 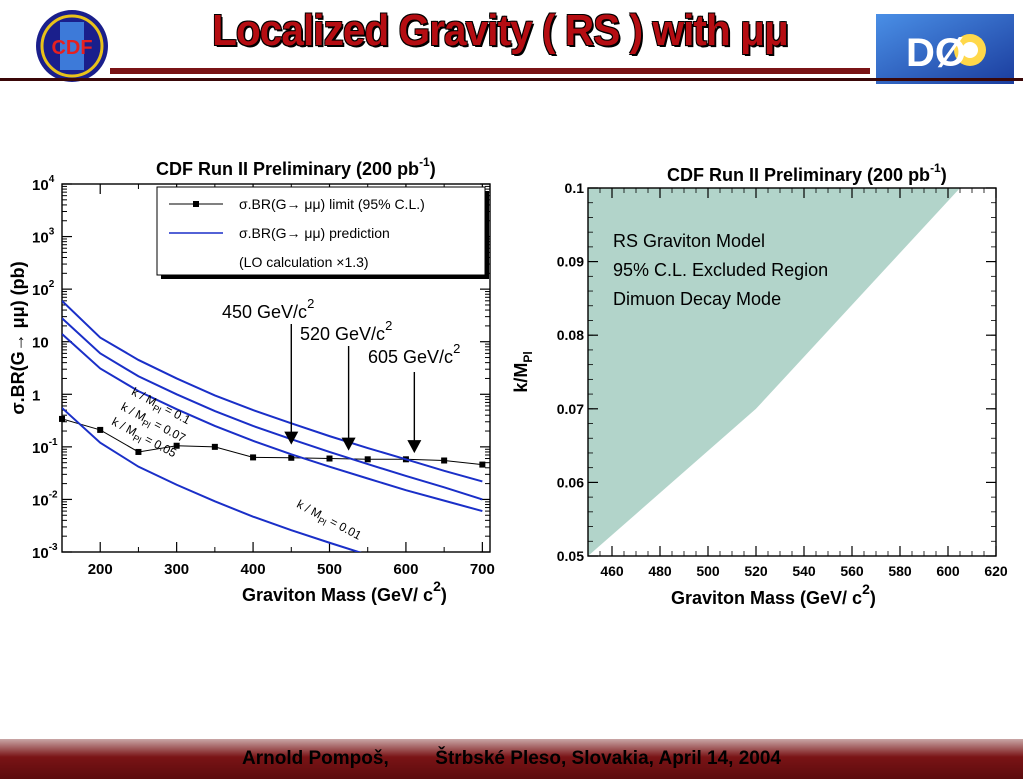 What do you see at coordinates (756, 571) in the screenshot?
I see `right-x-tick-label: 520` at bounding box center [756, 571].